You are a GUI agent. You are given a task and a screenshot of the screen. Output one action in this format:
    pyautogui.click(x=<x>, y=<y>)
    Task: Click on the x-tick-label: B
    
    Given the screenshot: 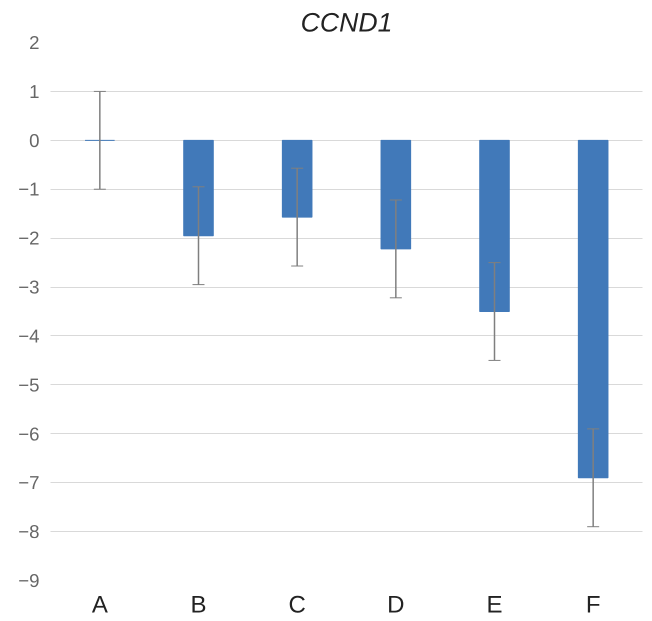 What is the action you would take?
    pyautogui.click(x=198, y=605)
    